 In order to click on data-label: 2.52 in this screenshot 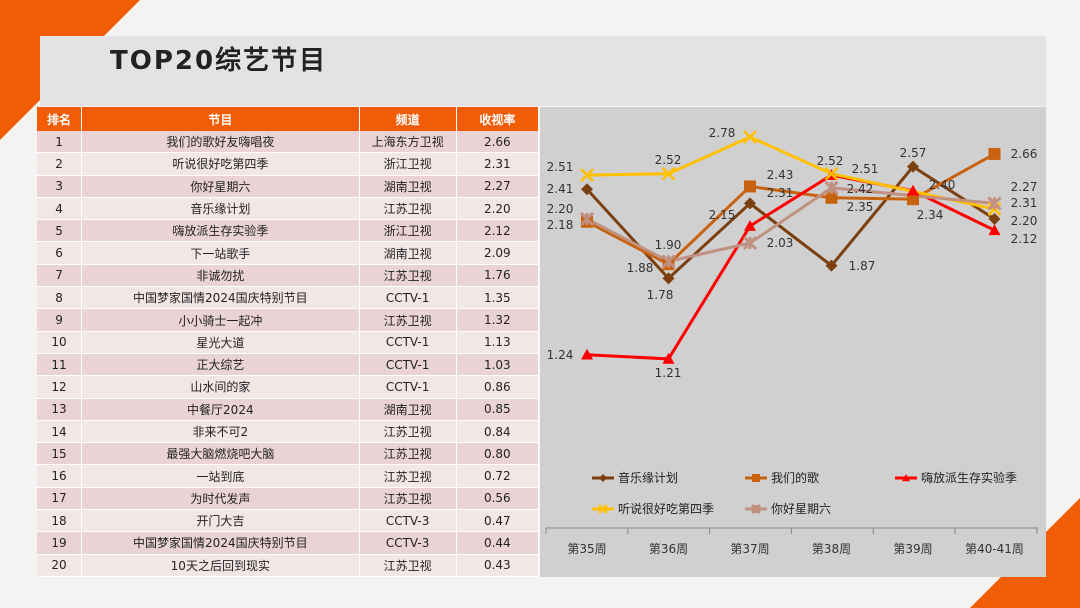, I will do `click(668, 160)`.